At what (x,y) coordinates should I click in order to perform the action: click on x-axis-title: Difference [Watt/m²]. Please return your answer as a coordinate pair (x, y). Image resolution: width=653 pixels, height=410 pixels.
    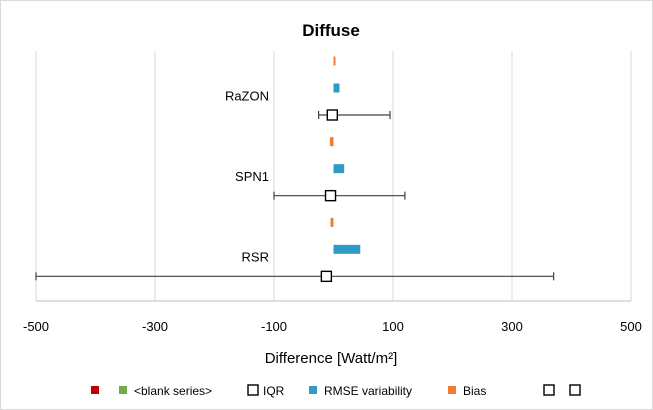
    Looking at the image, I should click on (331, 358).